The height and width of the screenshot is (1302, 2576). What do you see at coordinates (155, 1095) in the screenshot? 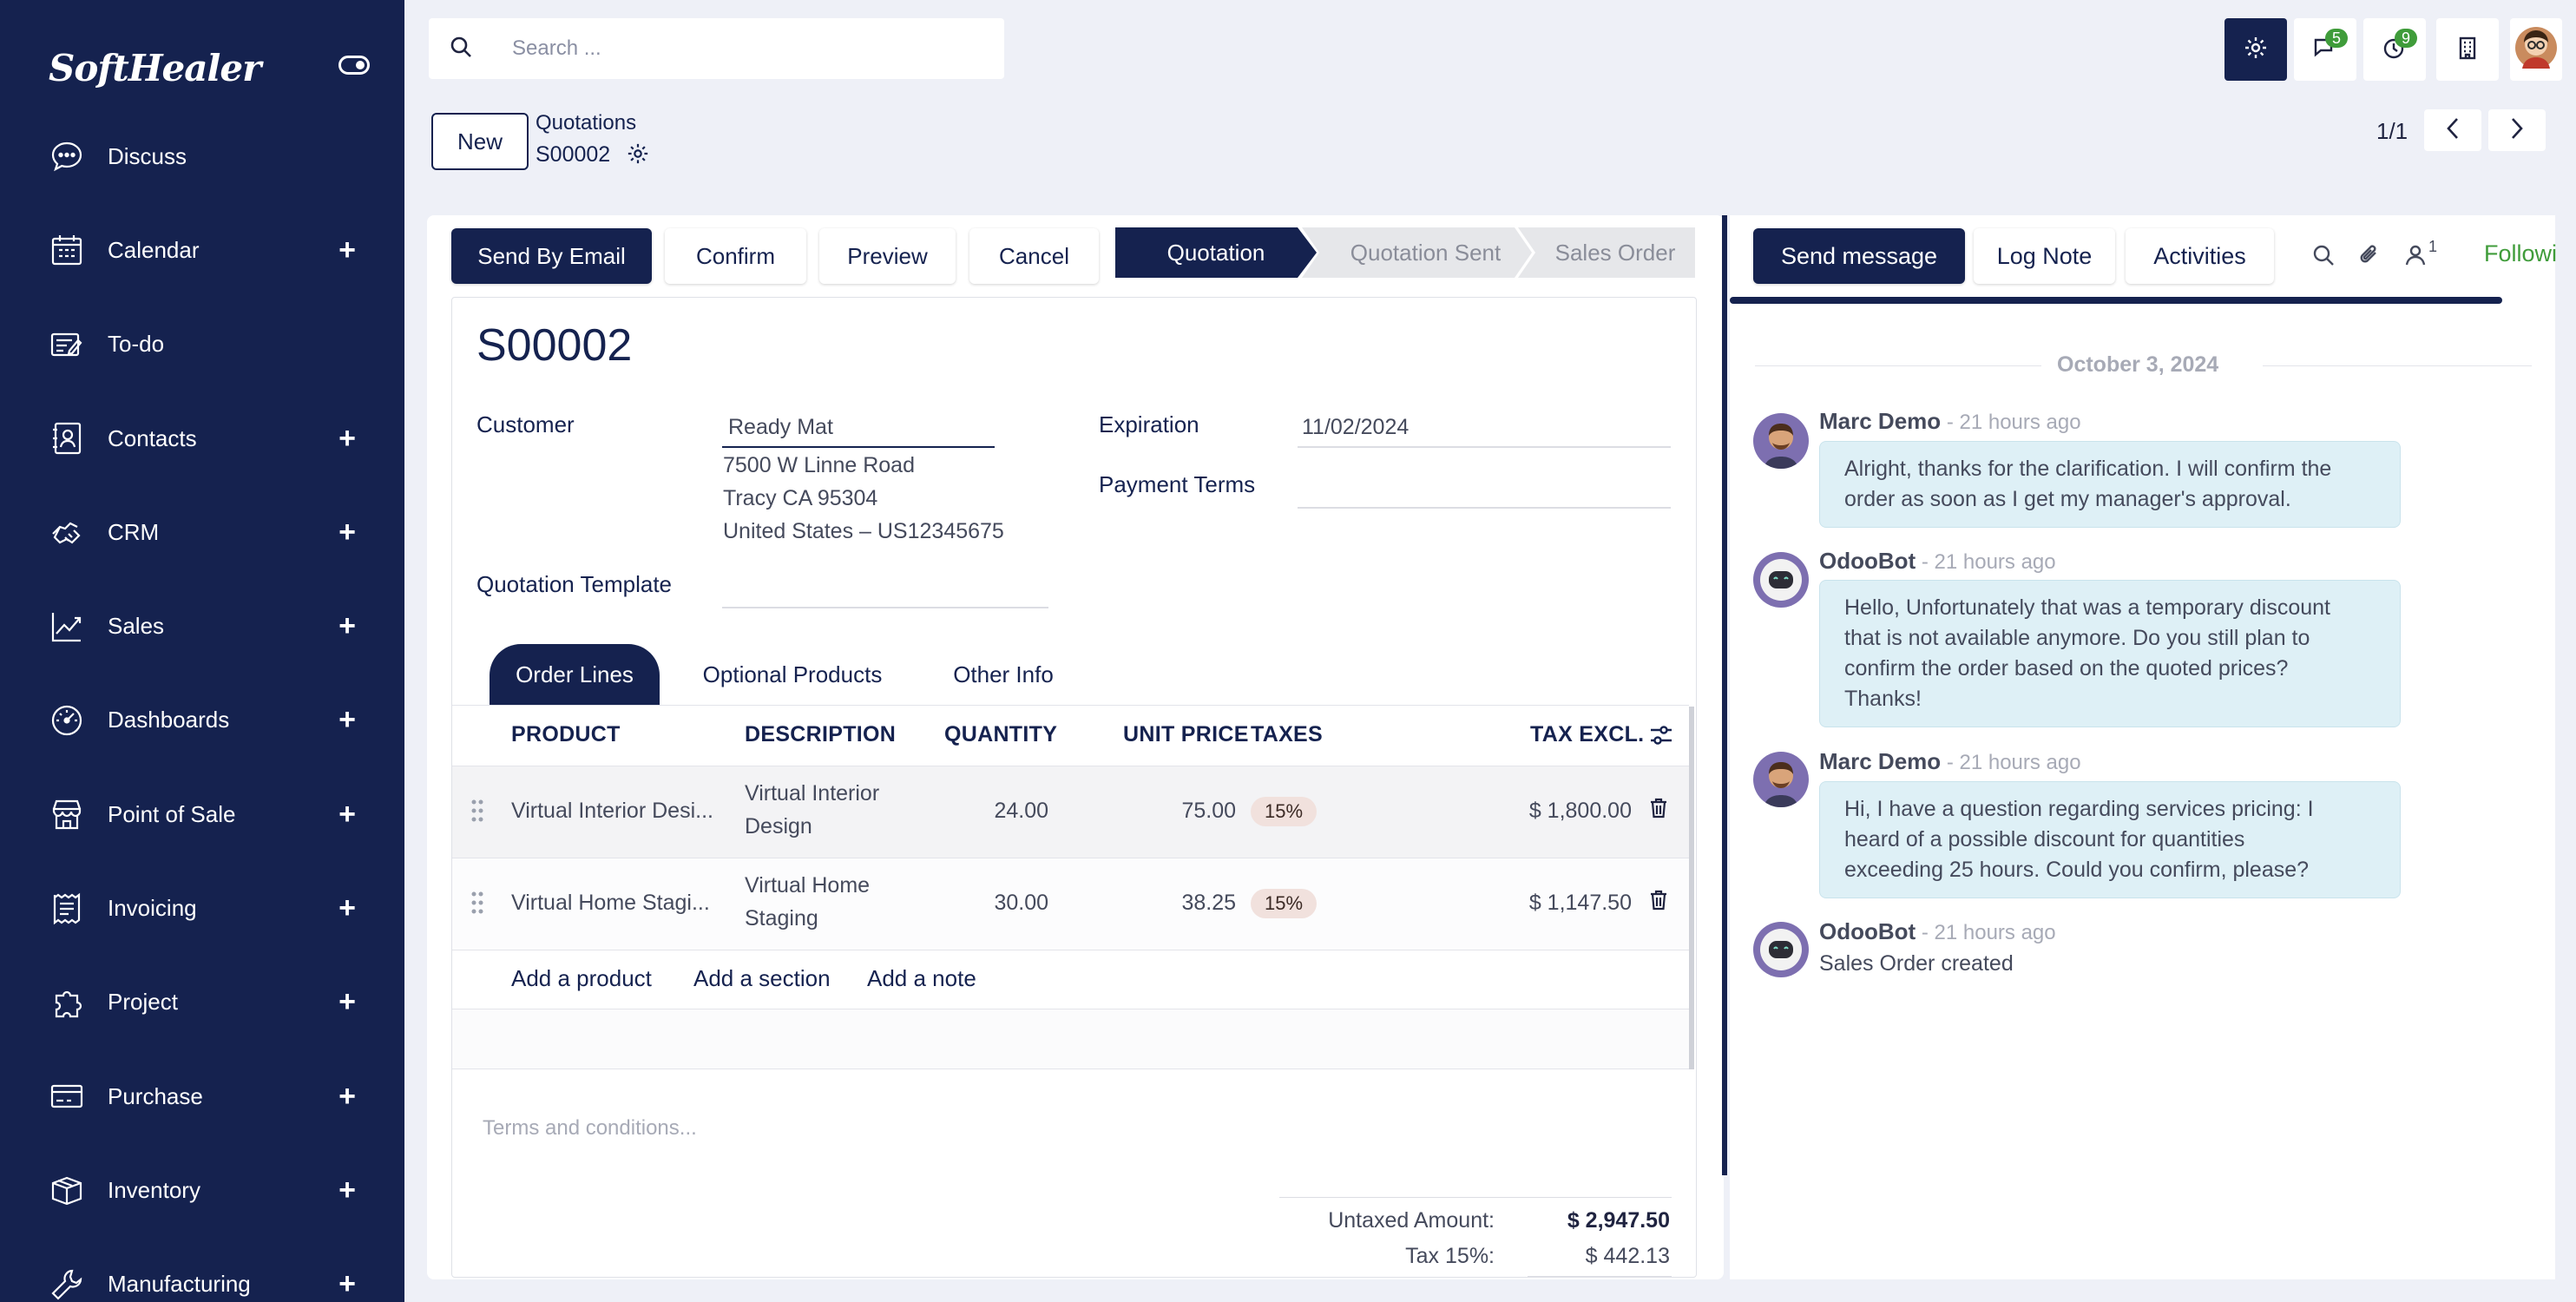
I see `sidebar-item-label: Purchase` at bounding box center [155, 1095].